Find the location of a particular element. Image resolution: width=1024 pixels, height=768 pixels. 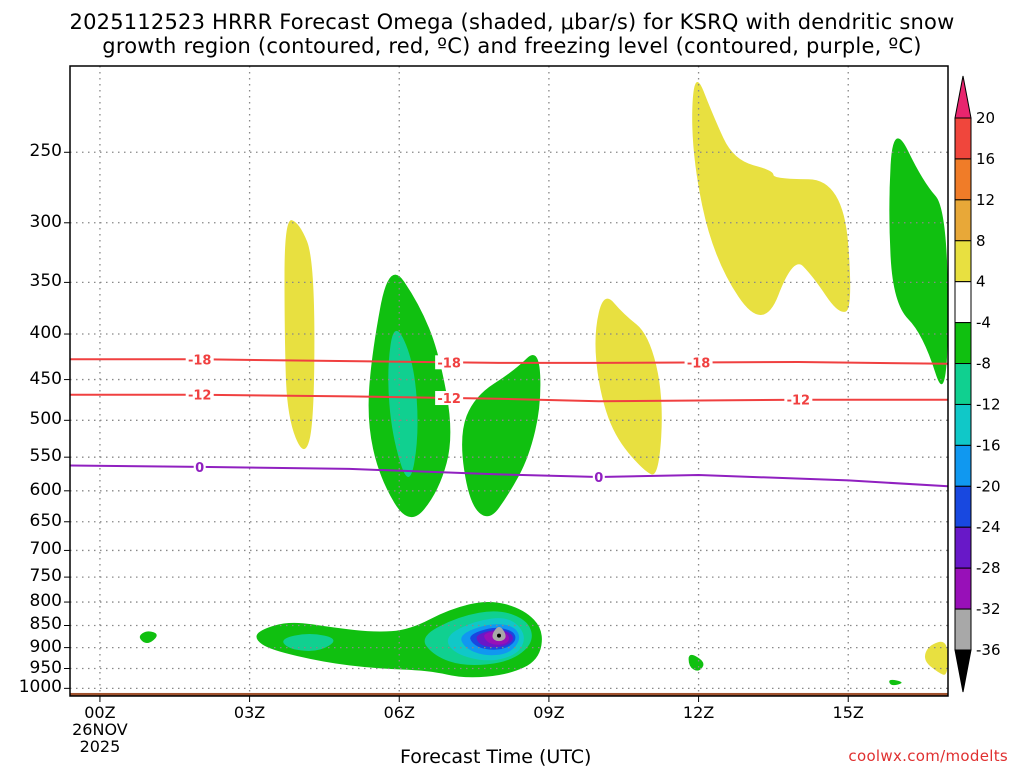

colorbar-label: -12 is located at coordinates (988, 404).